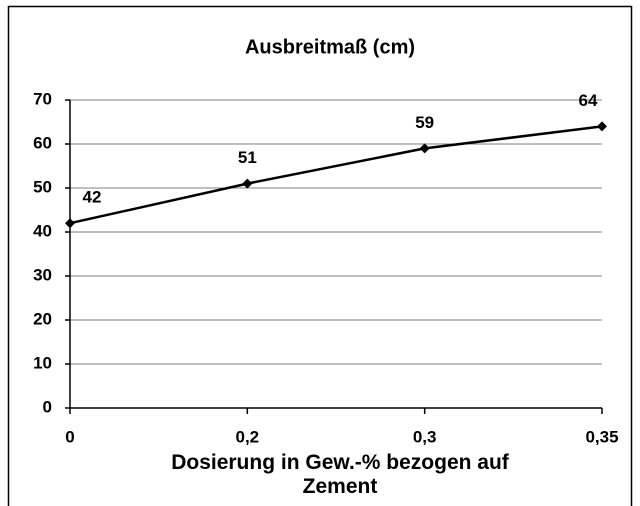  Describe the element at coordinates (42, 362) in the screenshot. I see `y-tick-label: 10` at that location.